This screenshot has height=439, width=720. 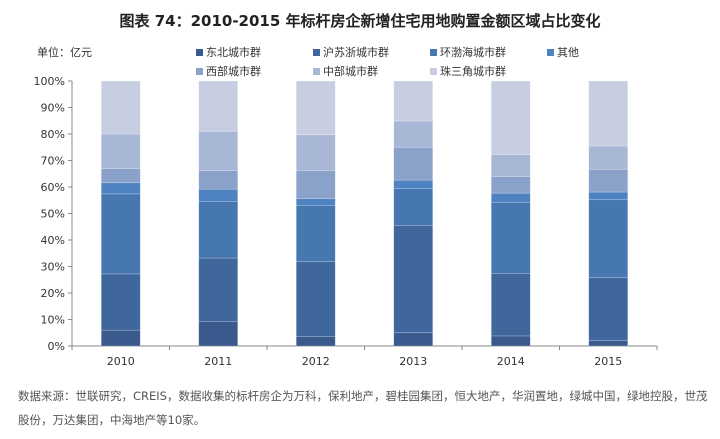 What do you see at coordinates (316, 361) in the screenshot?
I see `x-tick-label: 2012` at bounding box center [316, 361].